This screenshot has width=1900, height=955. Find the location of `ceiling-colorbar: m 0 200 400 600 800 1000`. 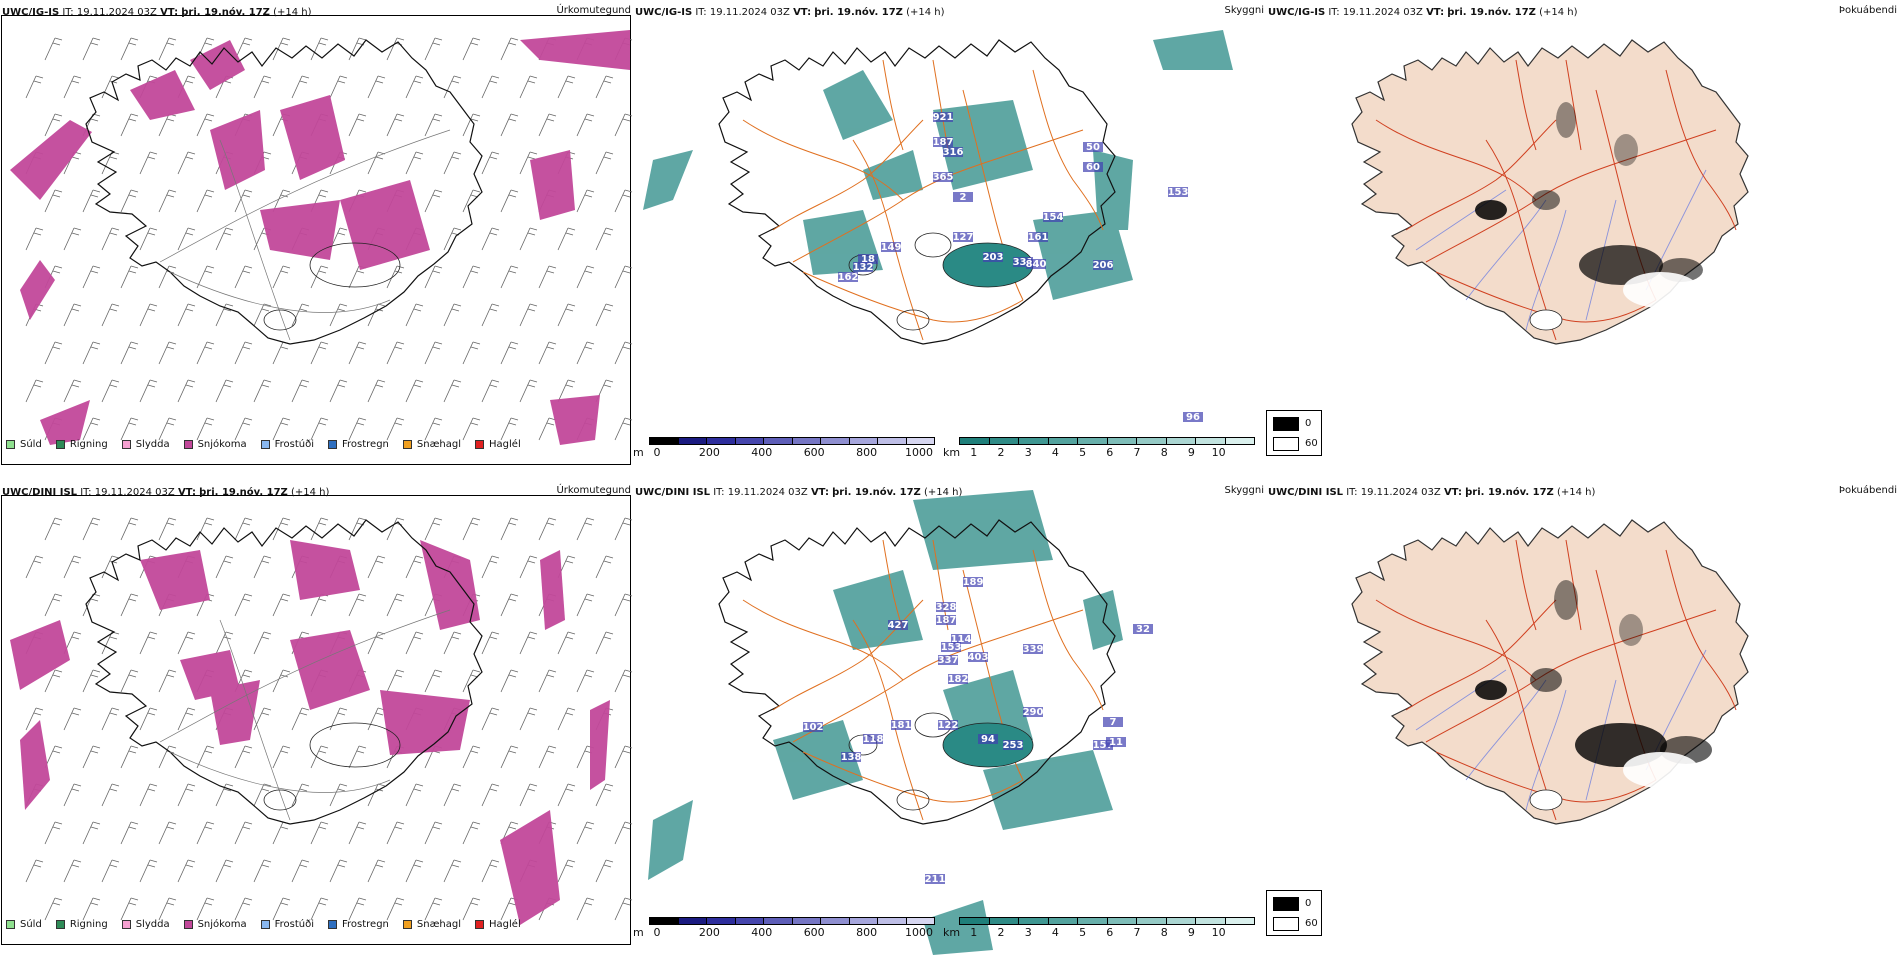

ceiling-colorbar: m 0 200 400 600 800 1000 is located at coordinates (784, 449).